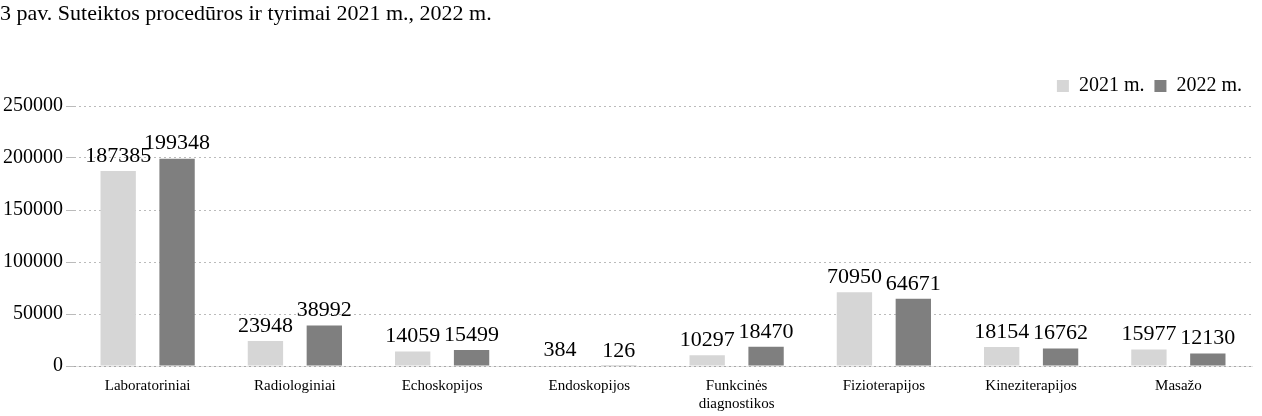  I want to click on legend-label: 2022 m., so click(1209, 84).